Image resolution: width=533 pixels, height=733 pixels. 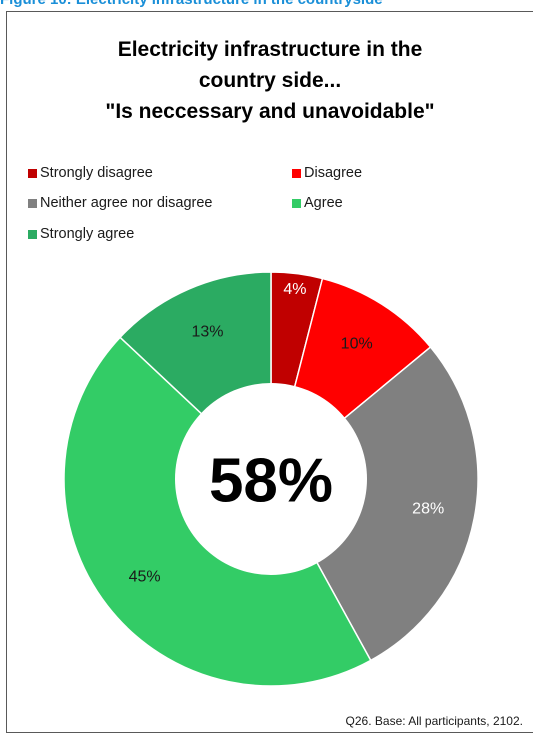 I want to click on legend-swatch-agree, so click(x=296, y=203).